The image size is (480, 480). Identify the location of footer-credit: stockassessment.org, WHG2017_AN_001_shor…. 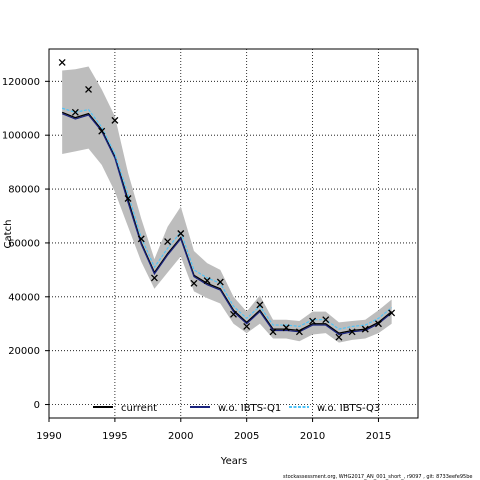
(378, 477).